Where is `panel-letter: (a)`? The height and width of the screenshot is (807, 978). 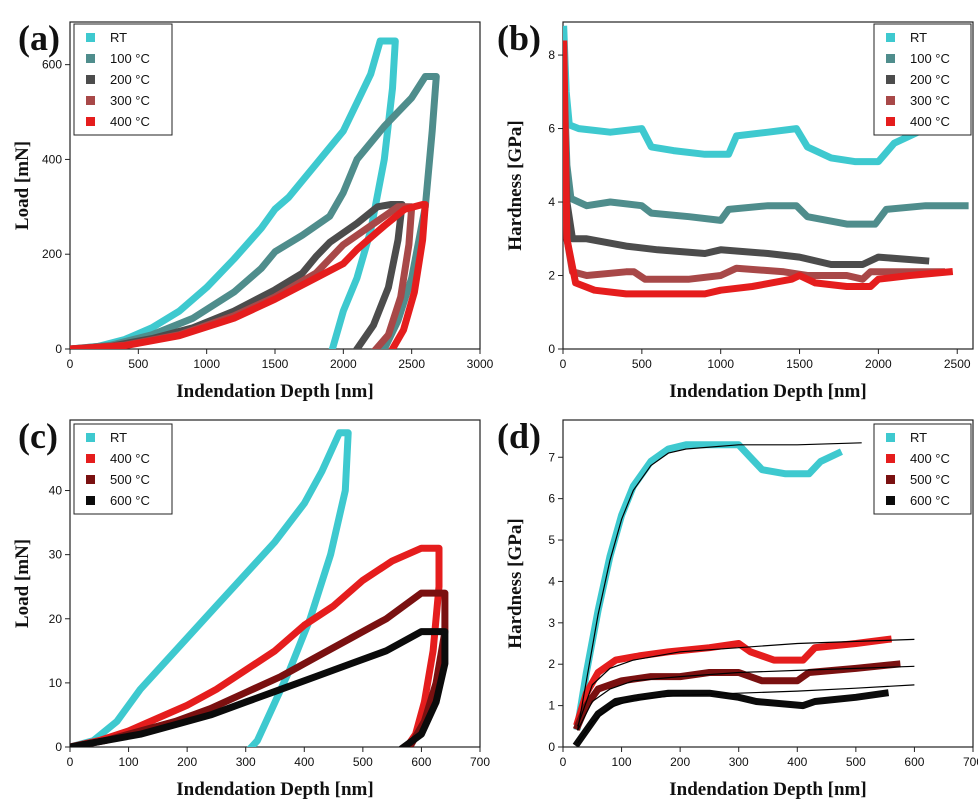 panel-letter: (a) is located at coordinates (39, 38).